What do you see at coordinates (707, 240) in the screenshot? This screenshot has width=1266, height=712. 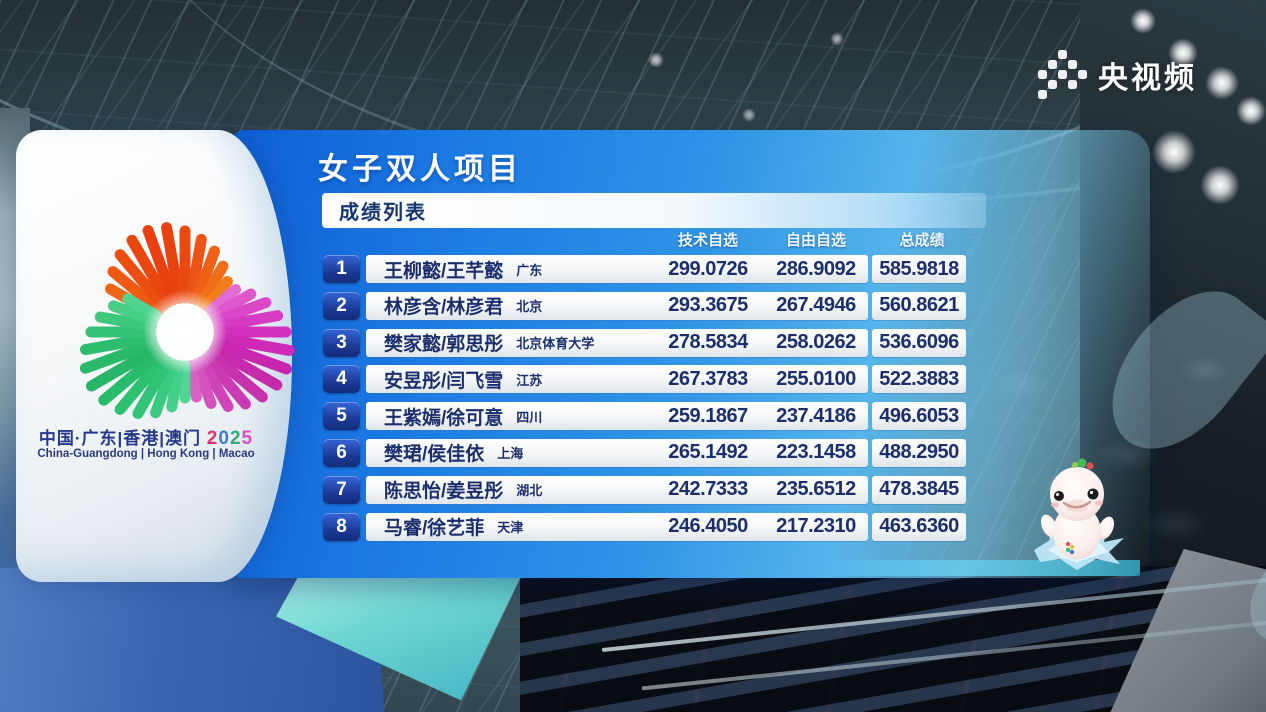 I see `column-header-technical: 技术自选` at bounding box center [707, 240].